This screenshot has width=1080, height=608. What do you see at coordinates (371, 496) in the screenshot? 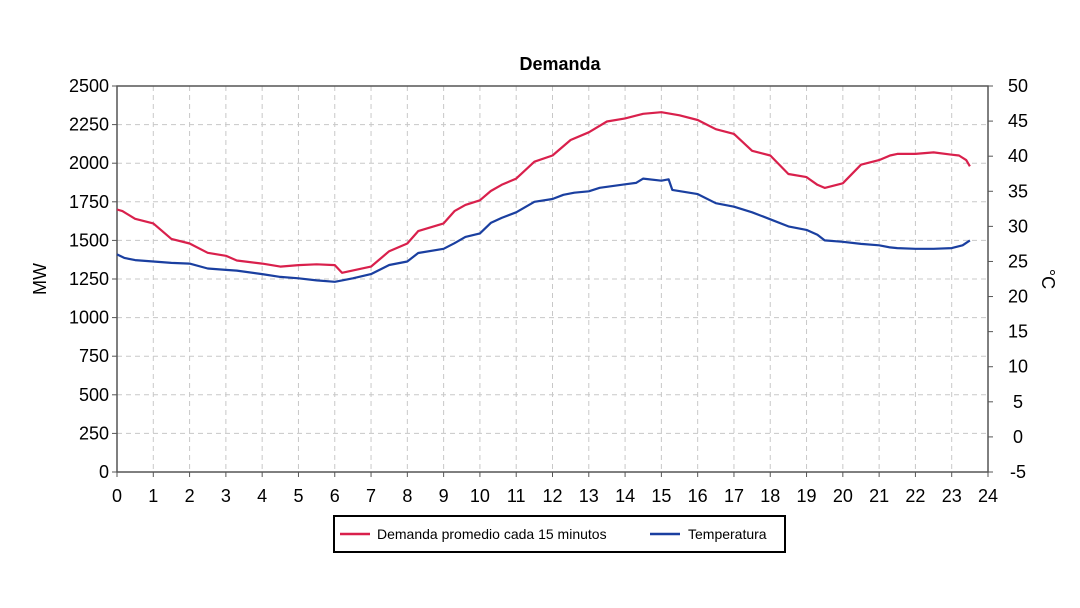
I see `x-tick-label: 7` at bounding box center [371, 496].